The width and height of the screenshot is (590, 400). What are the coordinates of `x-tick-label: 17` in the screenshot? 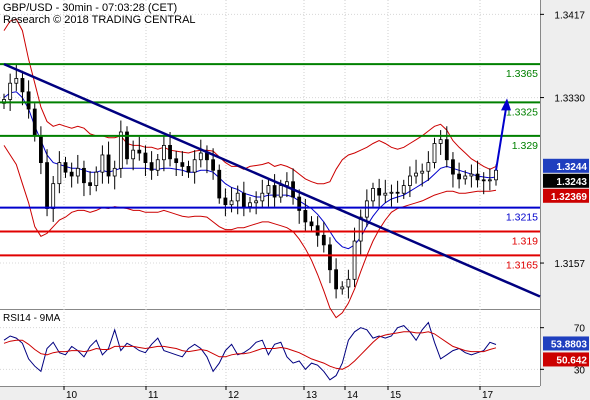 It's located at (488, 395).